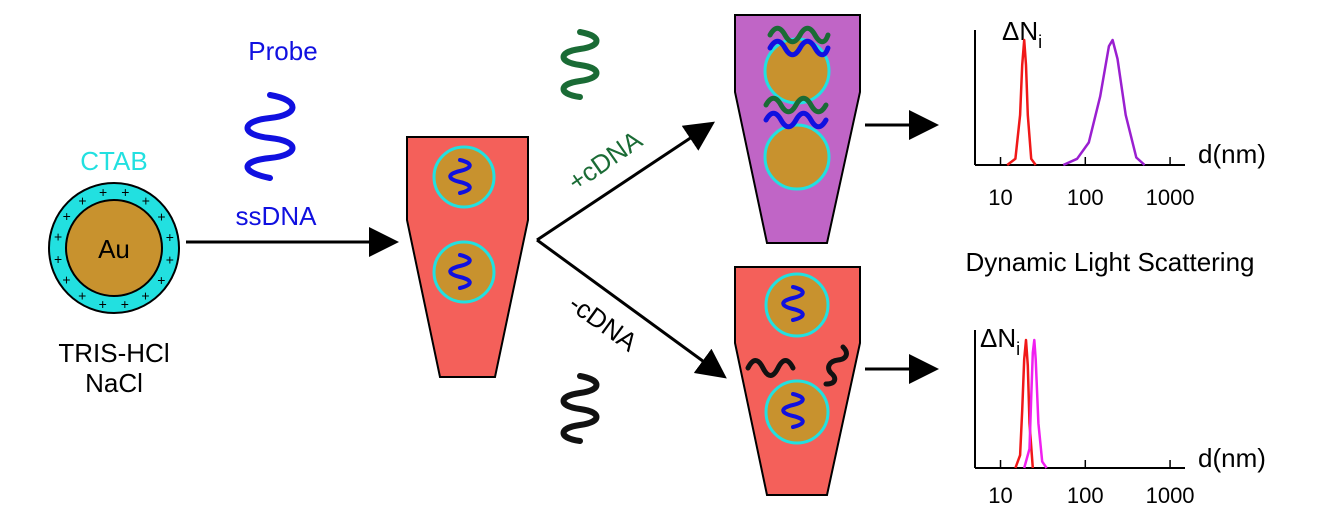 The height and width of the screenshot is (522, 1335). I want to click on buffer-label-line2: NaCl, so click(114, 383).